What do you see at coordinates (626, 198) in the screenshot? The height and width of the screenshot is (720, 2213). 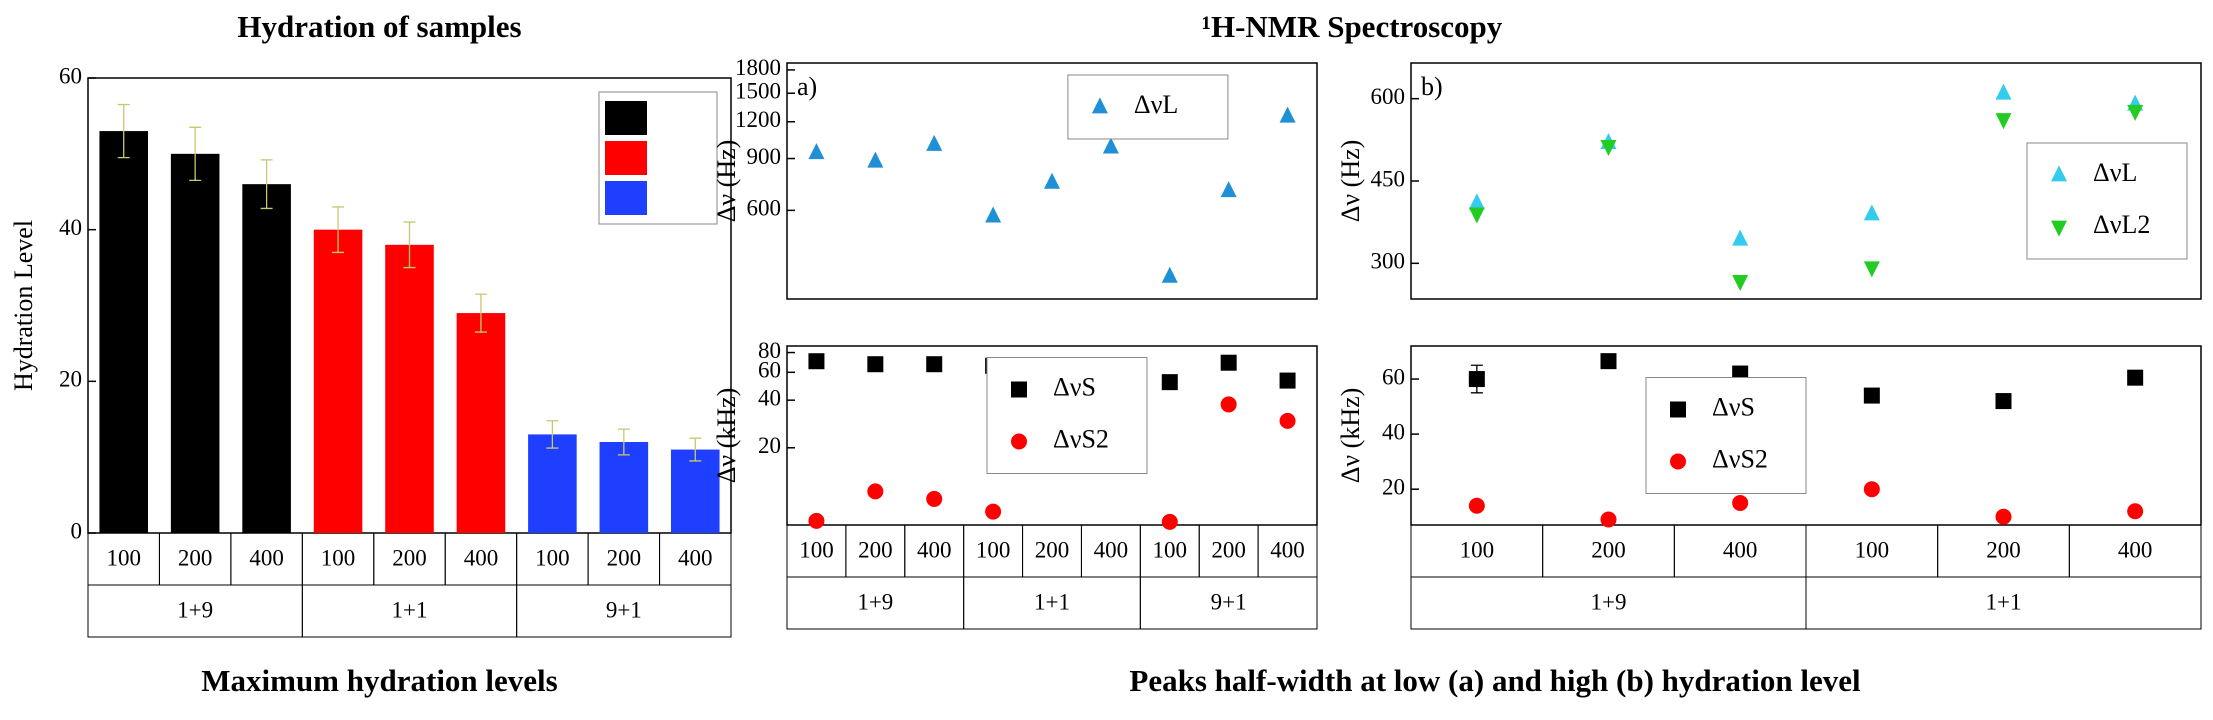 I see `legend-swatch` at bounding box center [626, 198].